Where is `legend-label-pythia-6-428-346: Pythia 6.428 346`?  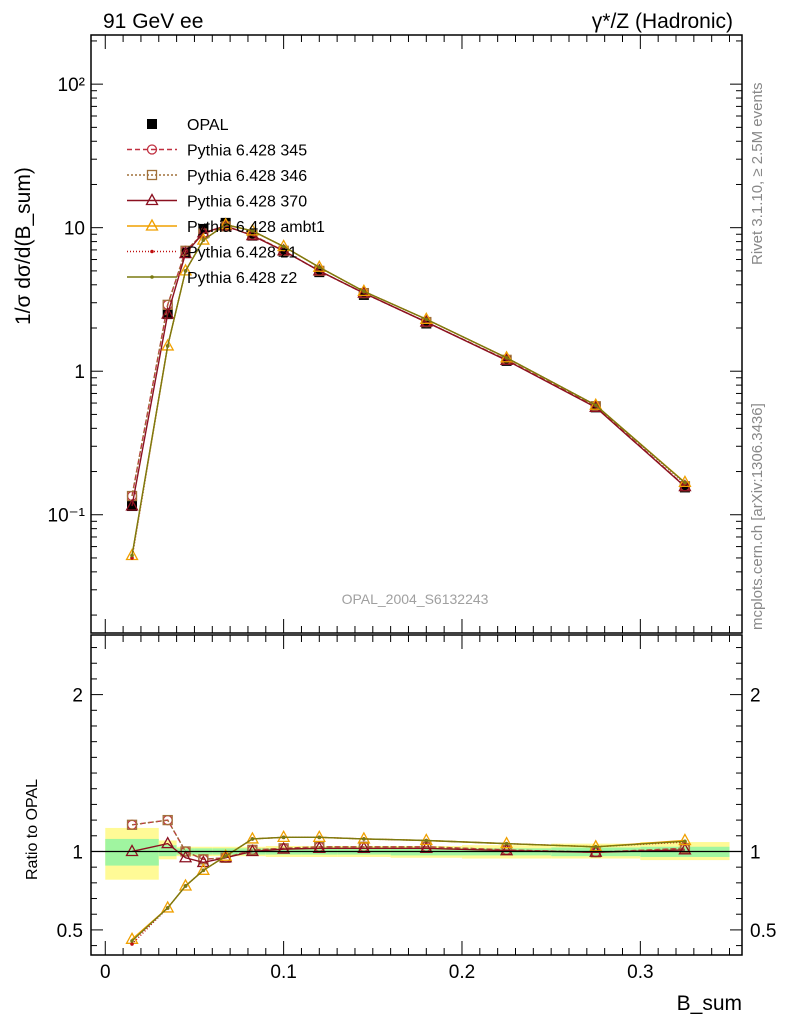
legend-label-pythia-6-428-346: Pythia 6.428 346 is located at coordinates (247, 176).